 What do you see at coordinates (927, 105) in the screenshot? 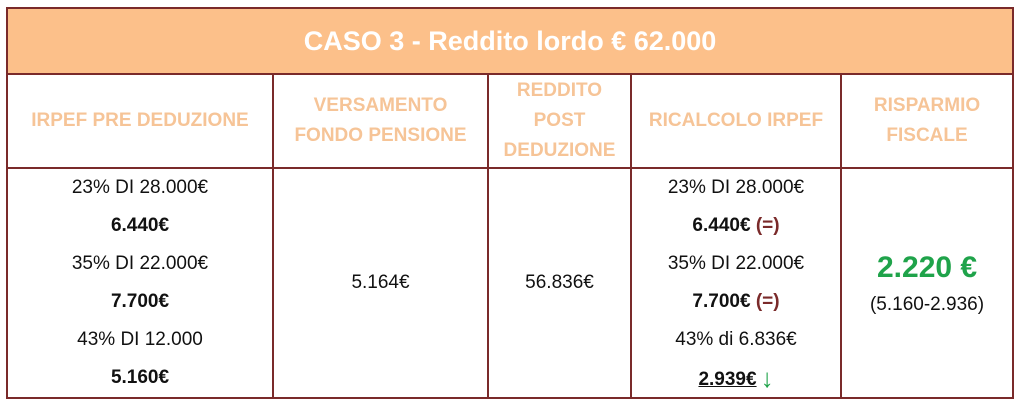
I see `header-risparmio-line-1: RISPARMIO` at bounding box center [927, 105].